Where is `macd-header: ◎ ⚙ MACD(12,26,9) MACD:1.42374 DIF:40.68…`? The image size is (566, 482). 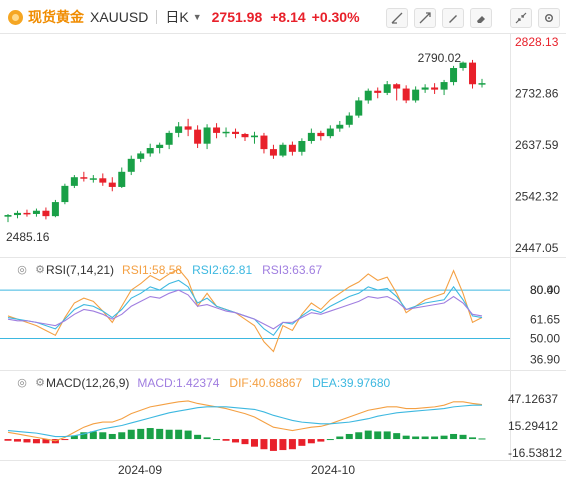 macd-header: ◎ ⚙ MACD(12,26,9) MACD:1.42374 DIF:40.68… is located at coordinates (200, 383).